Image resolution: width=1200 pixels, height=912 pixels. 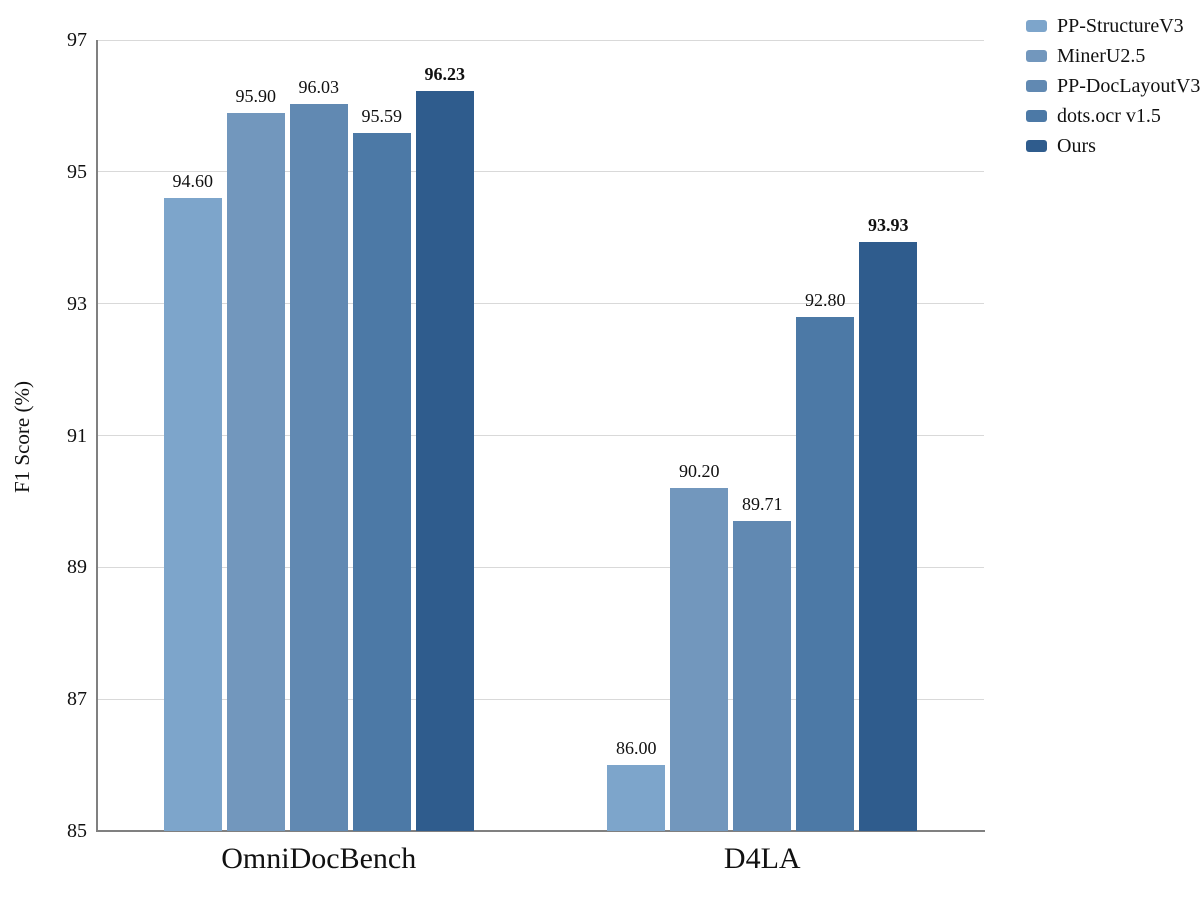 What do you see at coordinates (540, 831) in the screenshot?
I see `x-axis-spine` at bounding box center [540, 831].